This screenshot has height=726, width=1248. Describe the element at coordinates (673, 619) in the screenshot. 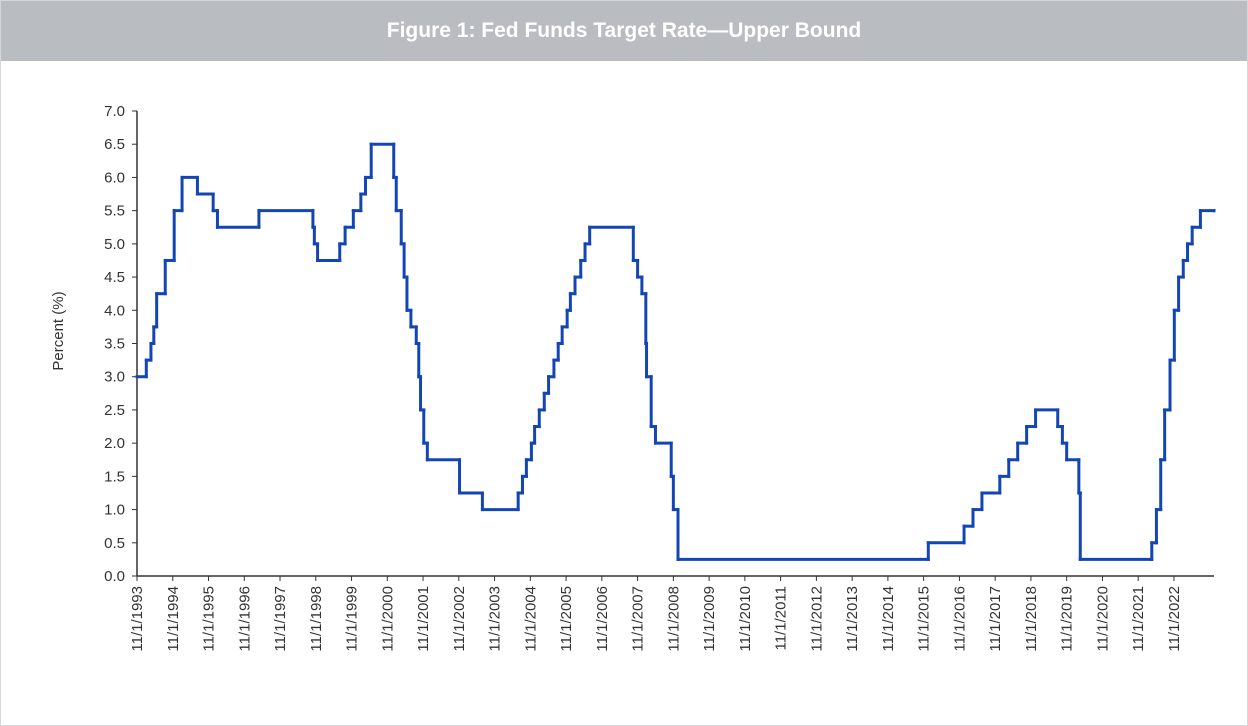

I see `x-tick-label: 11/1/2008` at that location.